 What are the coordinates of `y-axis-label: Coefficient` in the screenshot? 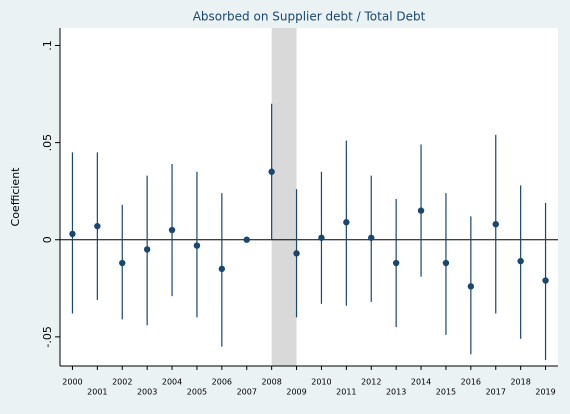 It's located at (15, 197).